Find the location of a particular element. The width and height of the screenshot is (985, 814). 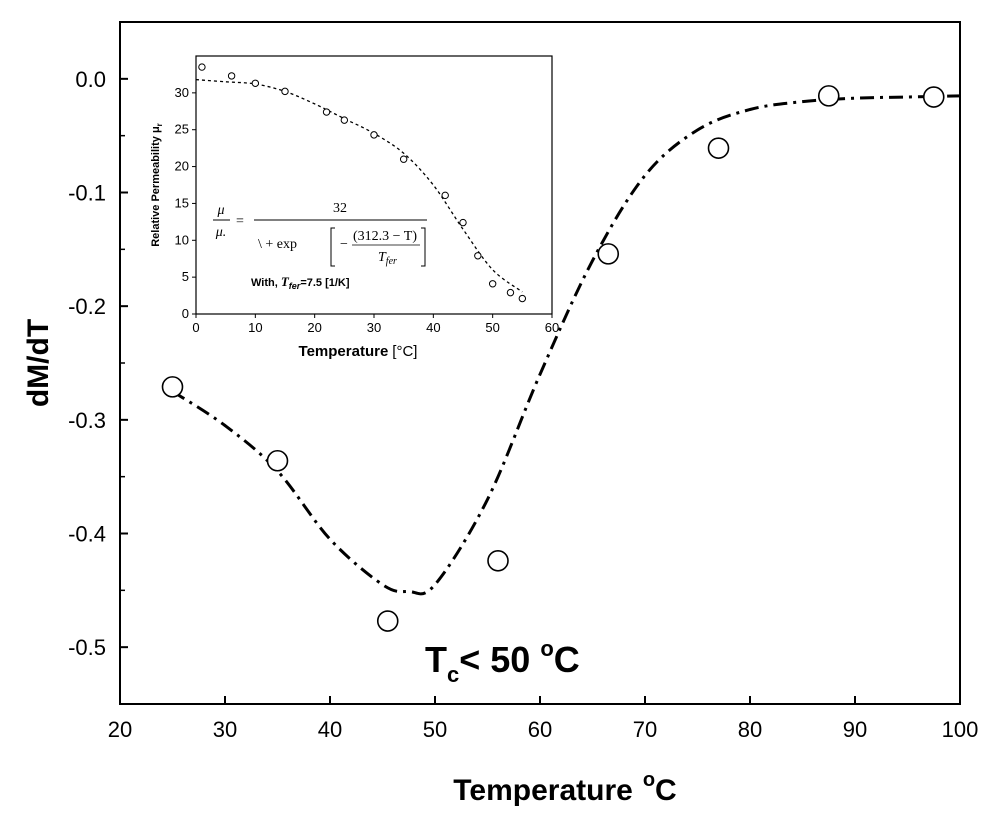

inset-y-tick-label: 10 is located at coordinates (182, 239).